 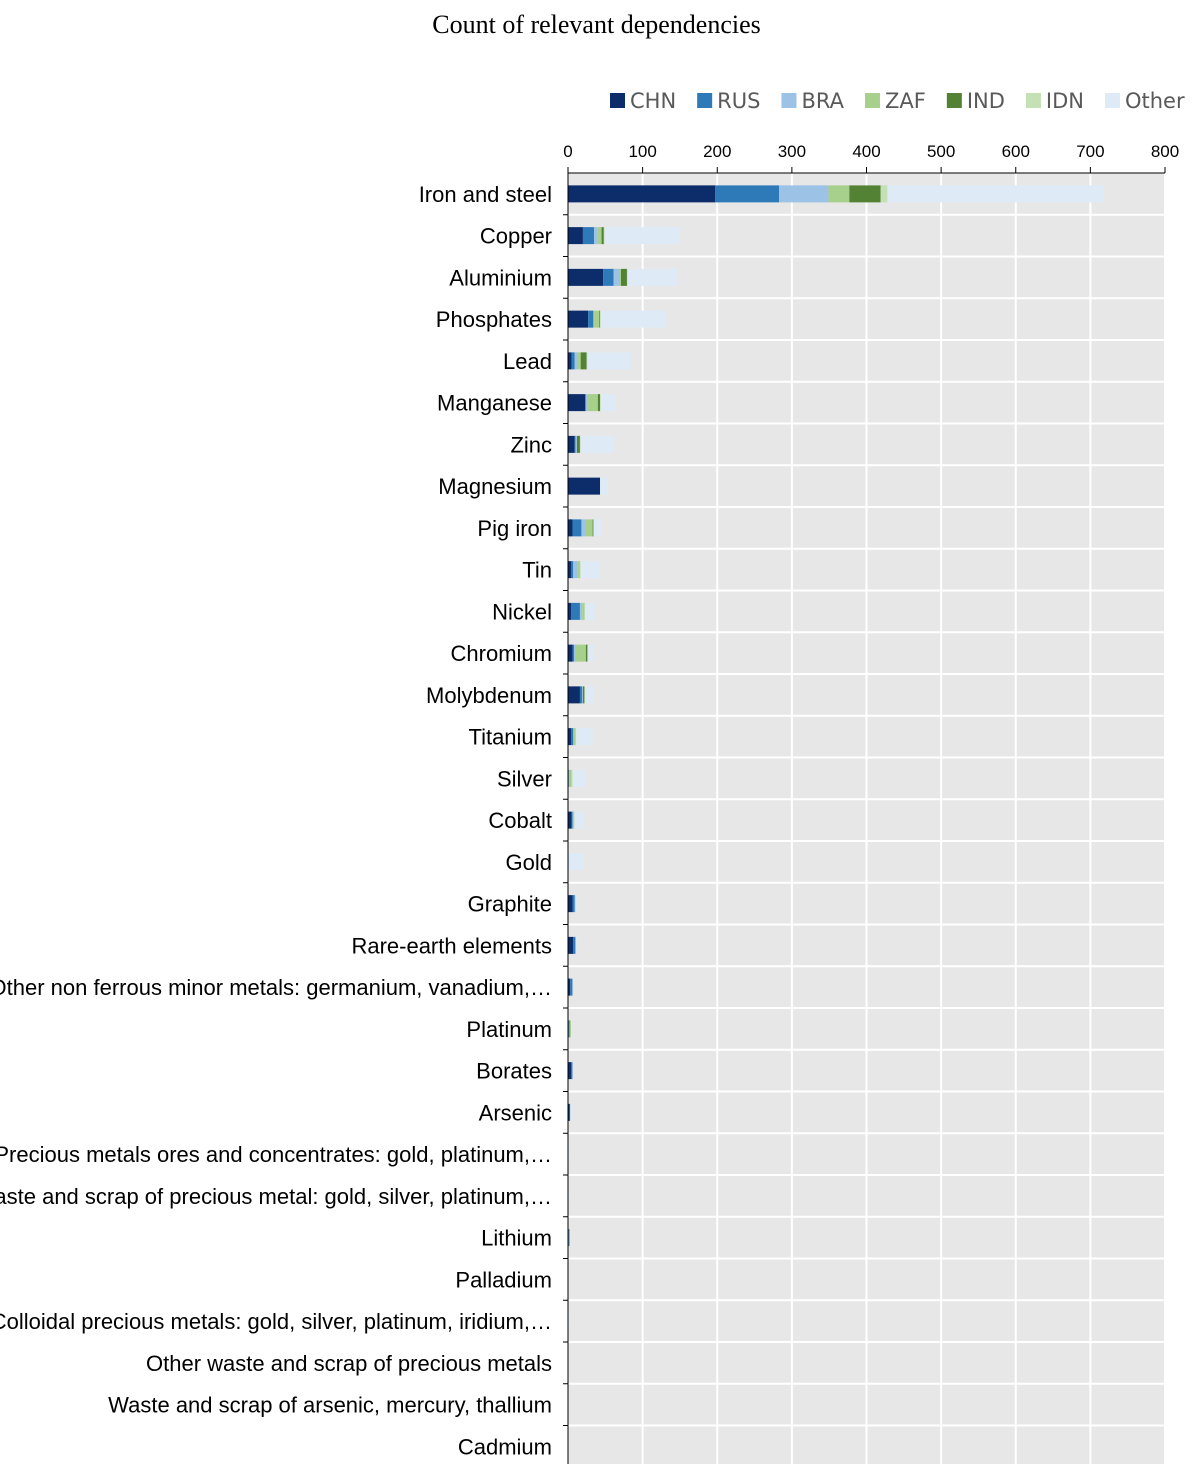 What do you see at coordinates (596, 24) in the screenshot?
I see `chart-title: Count of relevant dependencies` at bounding box center [596, 24].